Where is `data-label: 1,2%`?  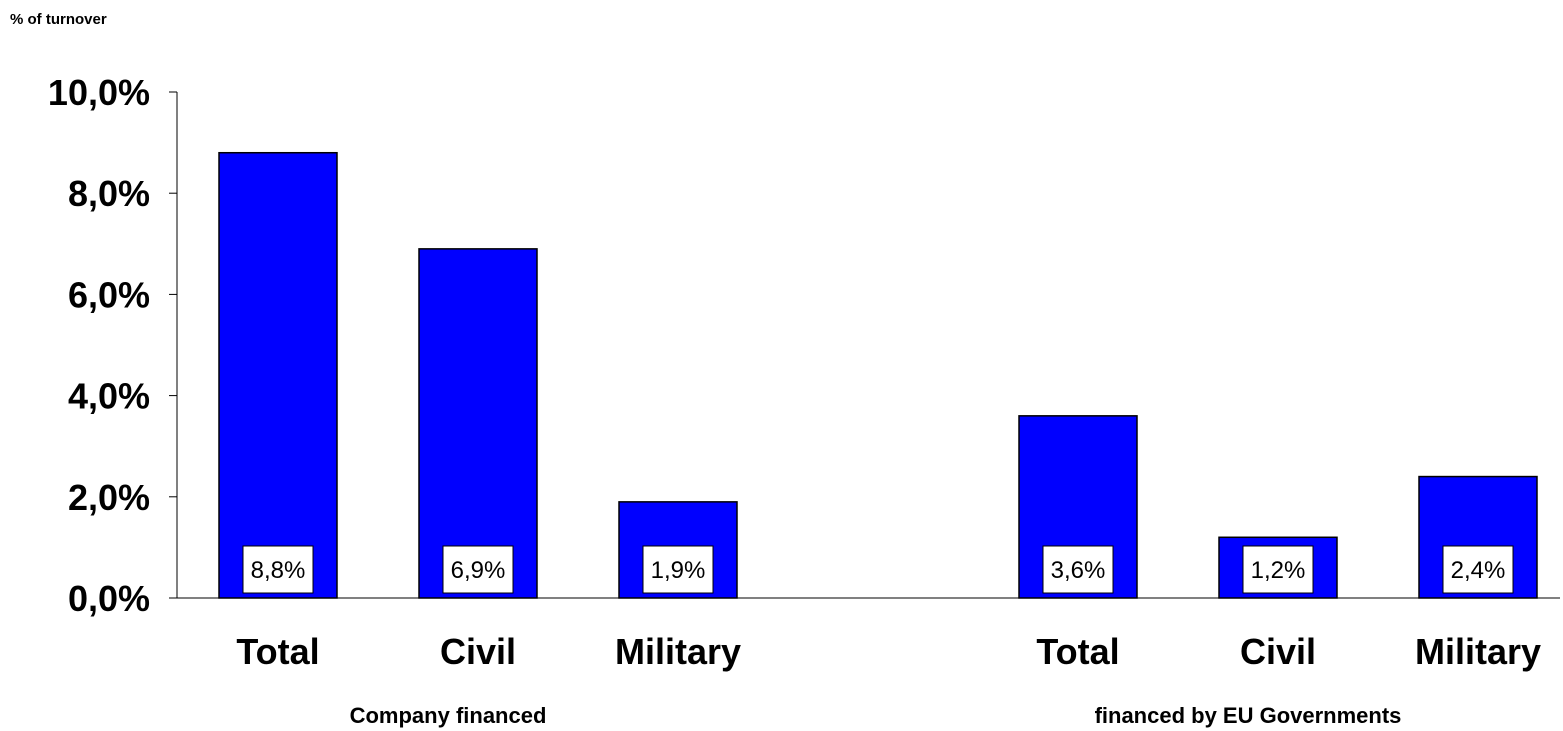
data-label: 1,2% is located at coordinates (1278, 570).